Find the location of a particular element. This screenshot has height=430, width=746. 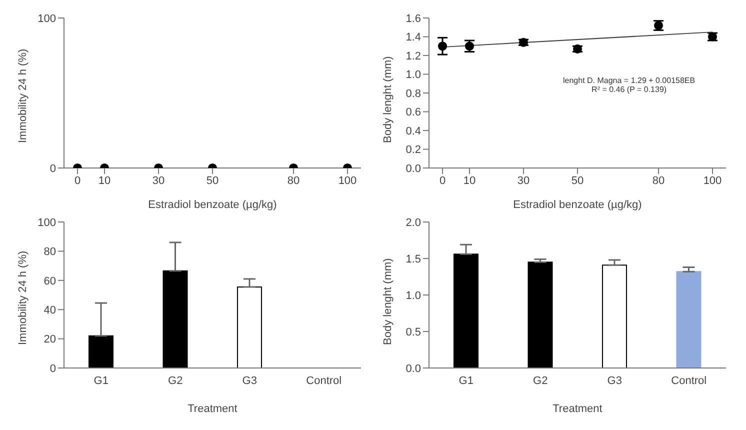

annotation: lenght D. Magna = 1.29 + 0.00158EB is located at coordinates (629, 80).